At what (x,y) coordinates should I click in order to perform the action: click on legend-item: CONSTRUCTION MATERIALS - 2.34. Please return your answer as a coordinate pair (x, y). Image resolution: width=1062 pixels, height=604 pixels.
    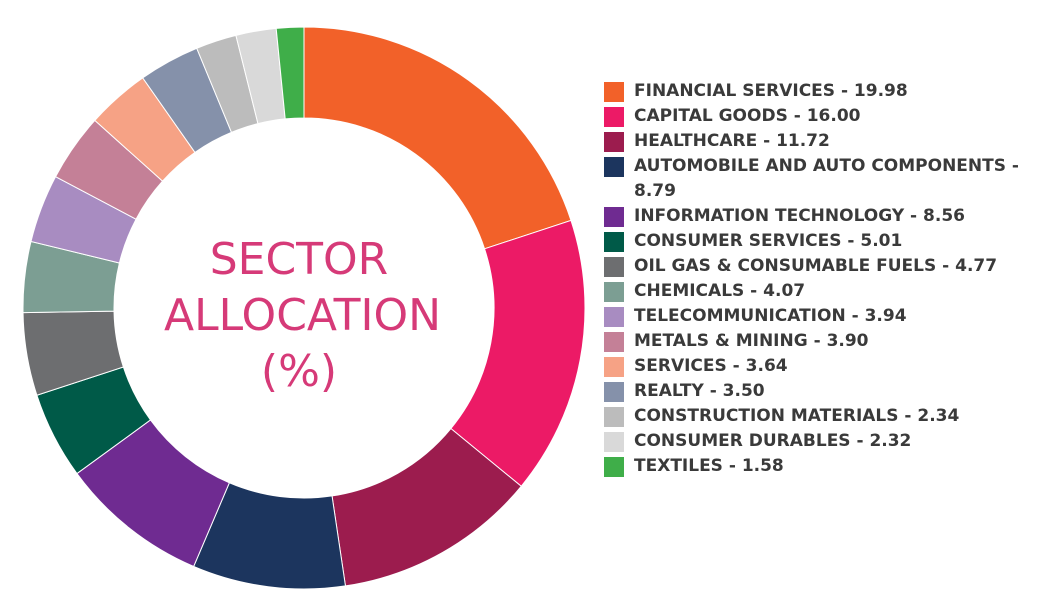
    Looking at the image, I should click on (830, 416).